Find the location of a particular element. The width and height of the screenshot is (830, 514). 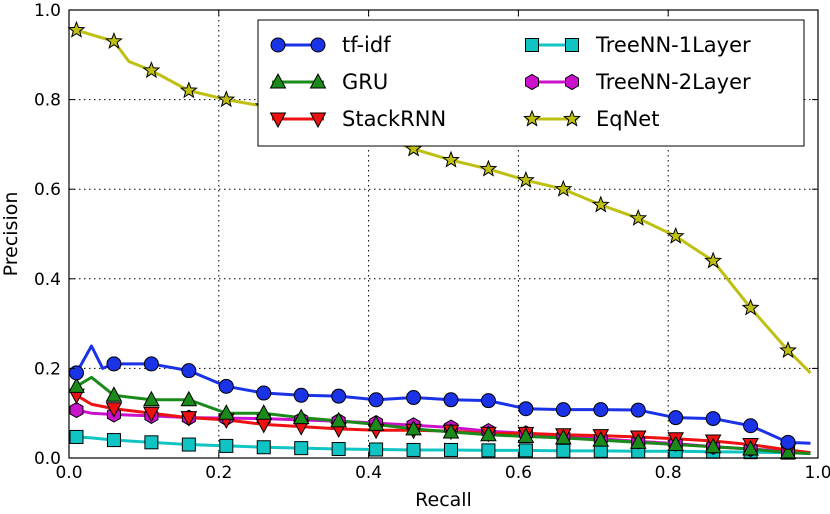

legend-label-treenn-1layer: TreeNN-1Layer is located at coordinates (673, 45).